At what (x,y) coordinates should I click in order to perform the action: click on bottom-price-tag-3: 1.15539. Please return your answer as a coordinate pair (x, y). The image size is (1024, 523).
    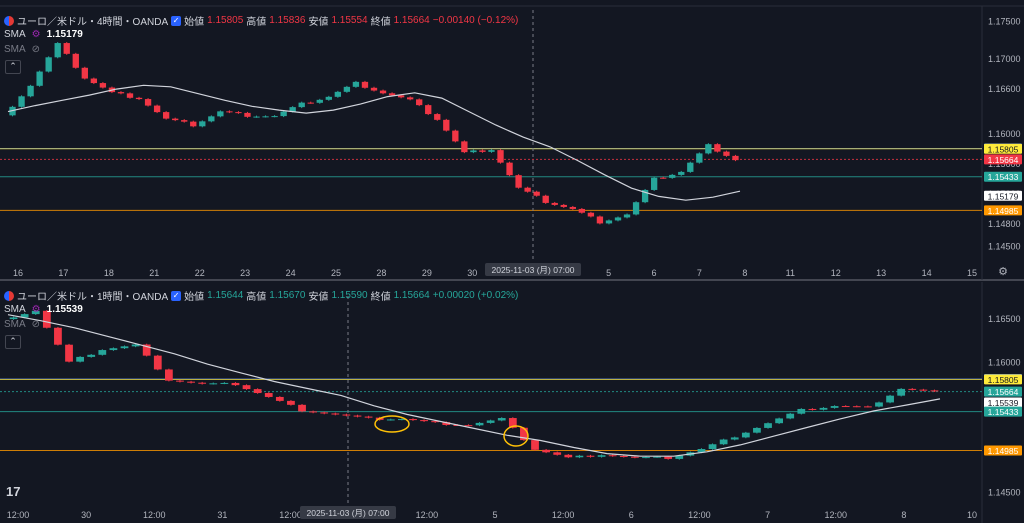
    Looking at the image, I should click on (1003, 403).